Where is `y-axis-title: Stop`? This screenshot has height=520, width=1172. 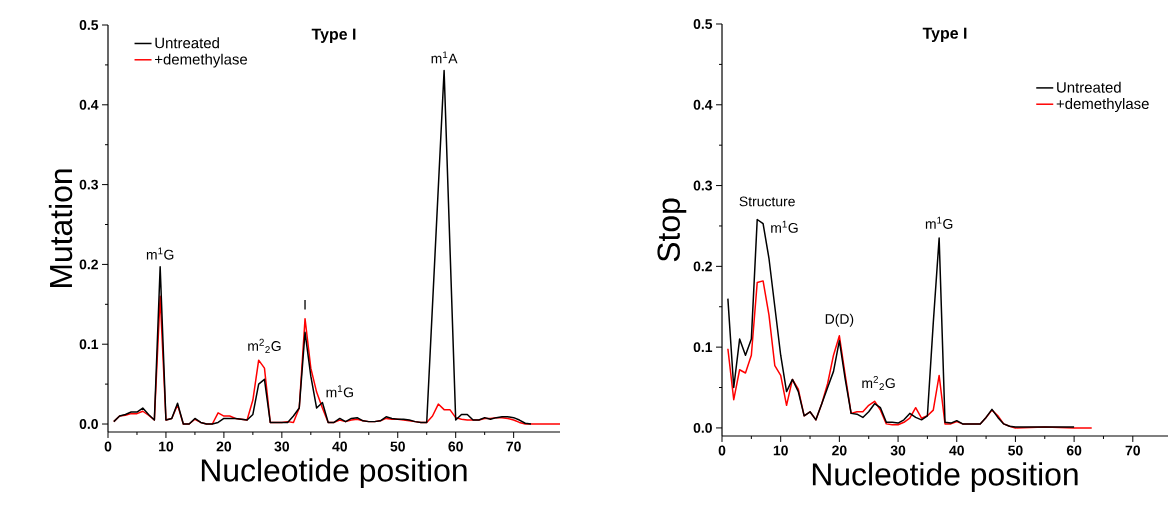 y-axis-title: Stop is located at coordinates (672, 230).